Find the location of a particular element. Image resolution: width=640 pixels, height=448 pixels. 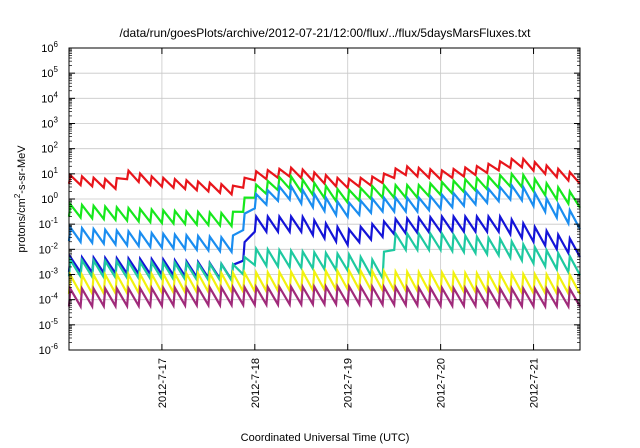

x-axis-label: Coordinated Universal Time (UTC) is located at coordinates (325, 438).